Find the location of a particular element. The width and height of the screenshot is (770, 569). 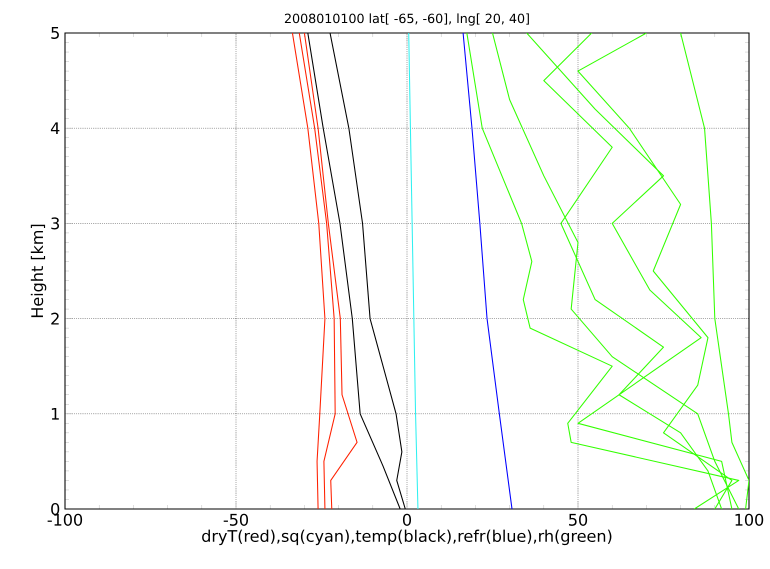

x-tick-label: 50 is located at coordinates (578, 520).